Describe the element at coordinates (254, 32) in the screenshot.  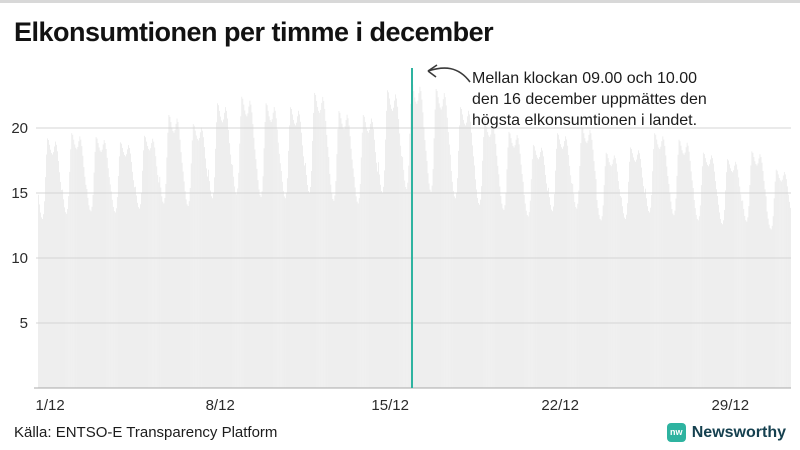
I see `chart-title: Elkonsumtionen per timme i december` at that location.